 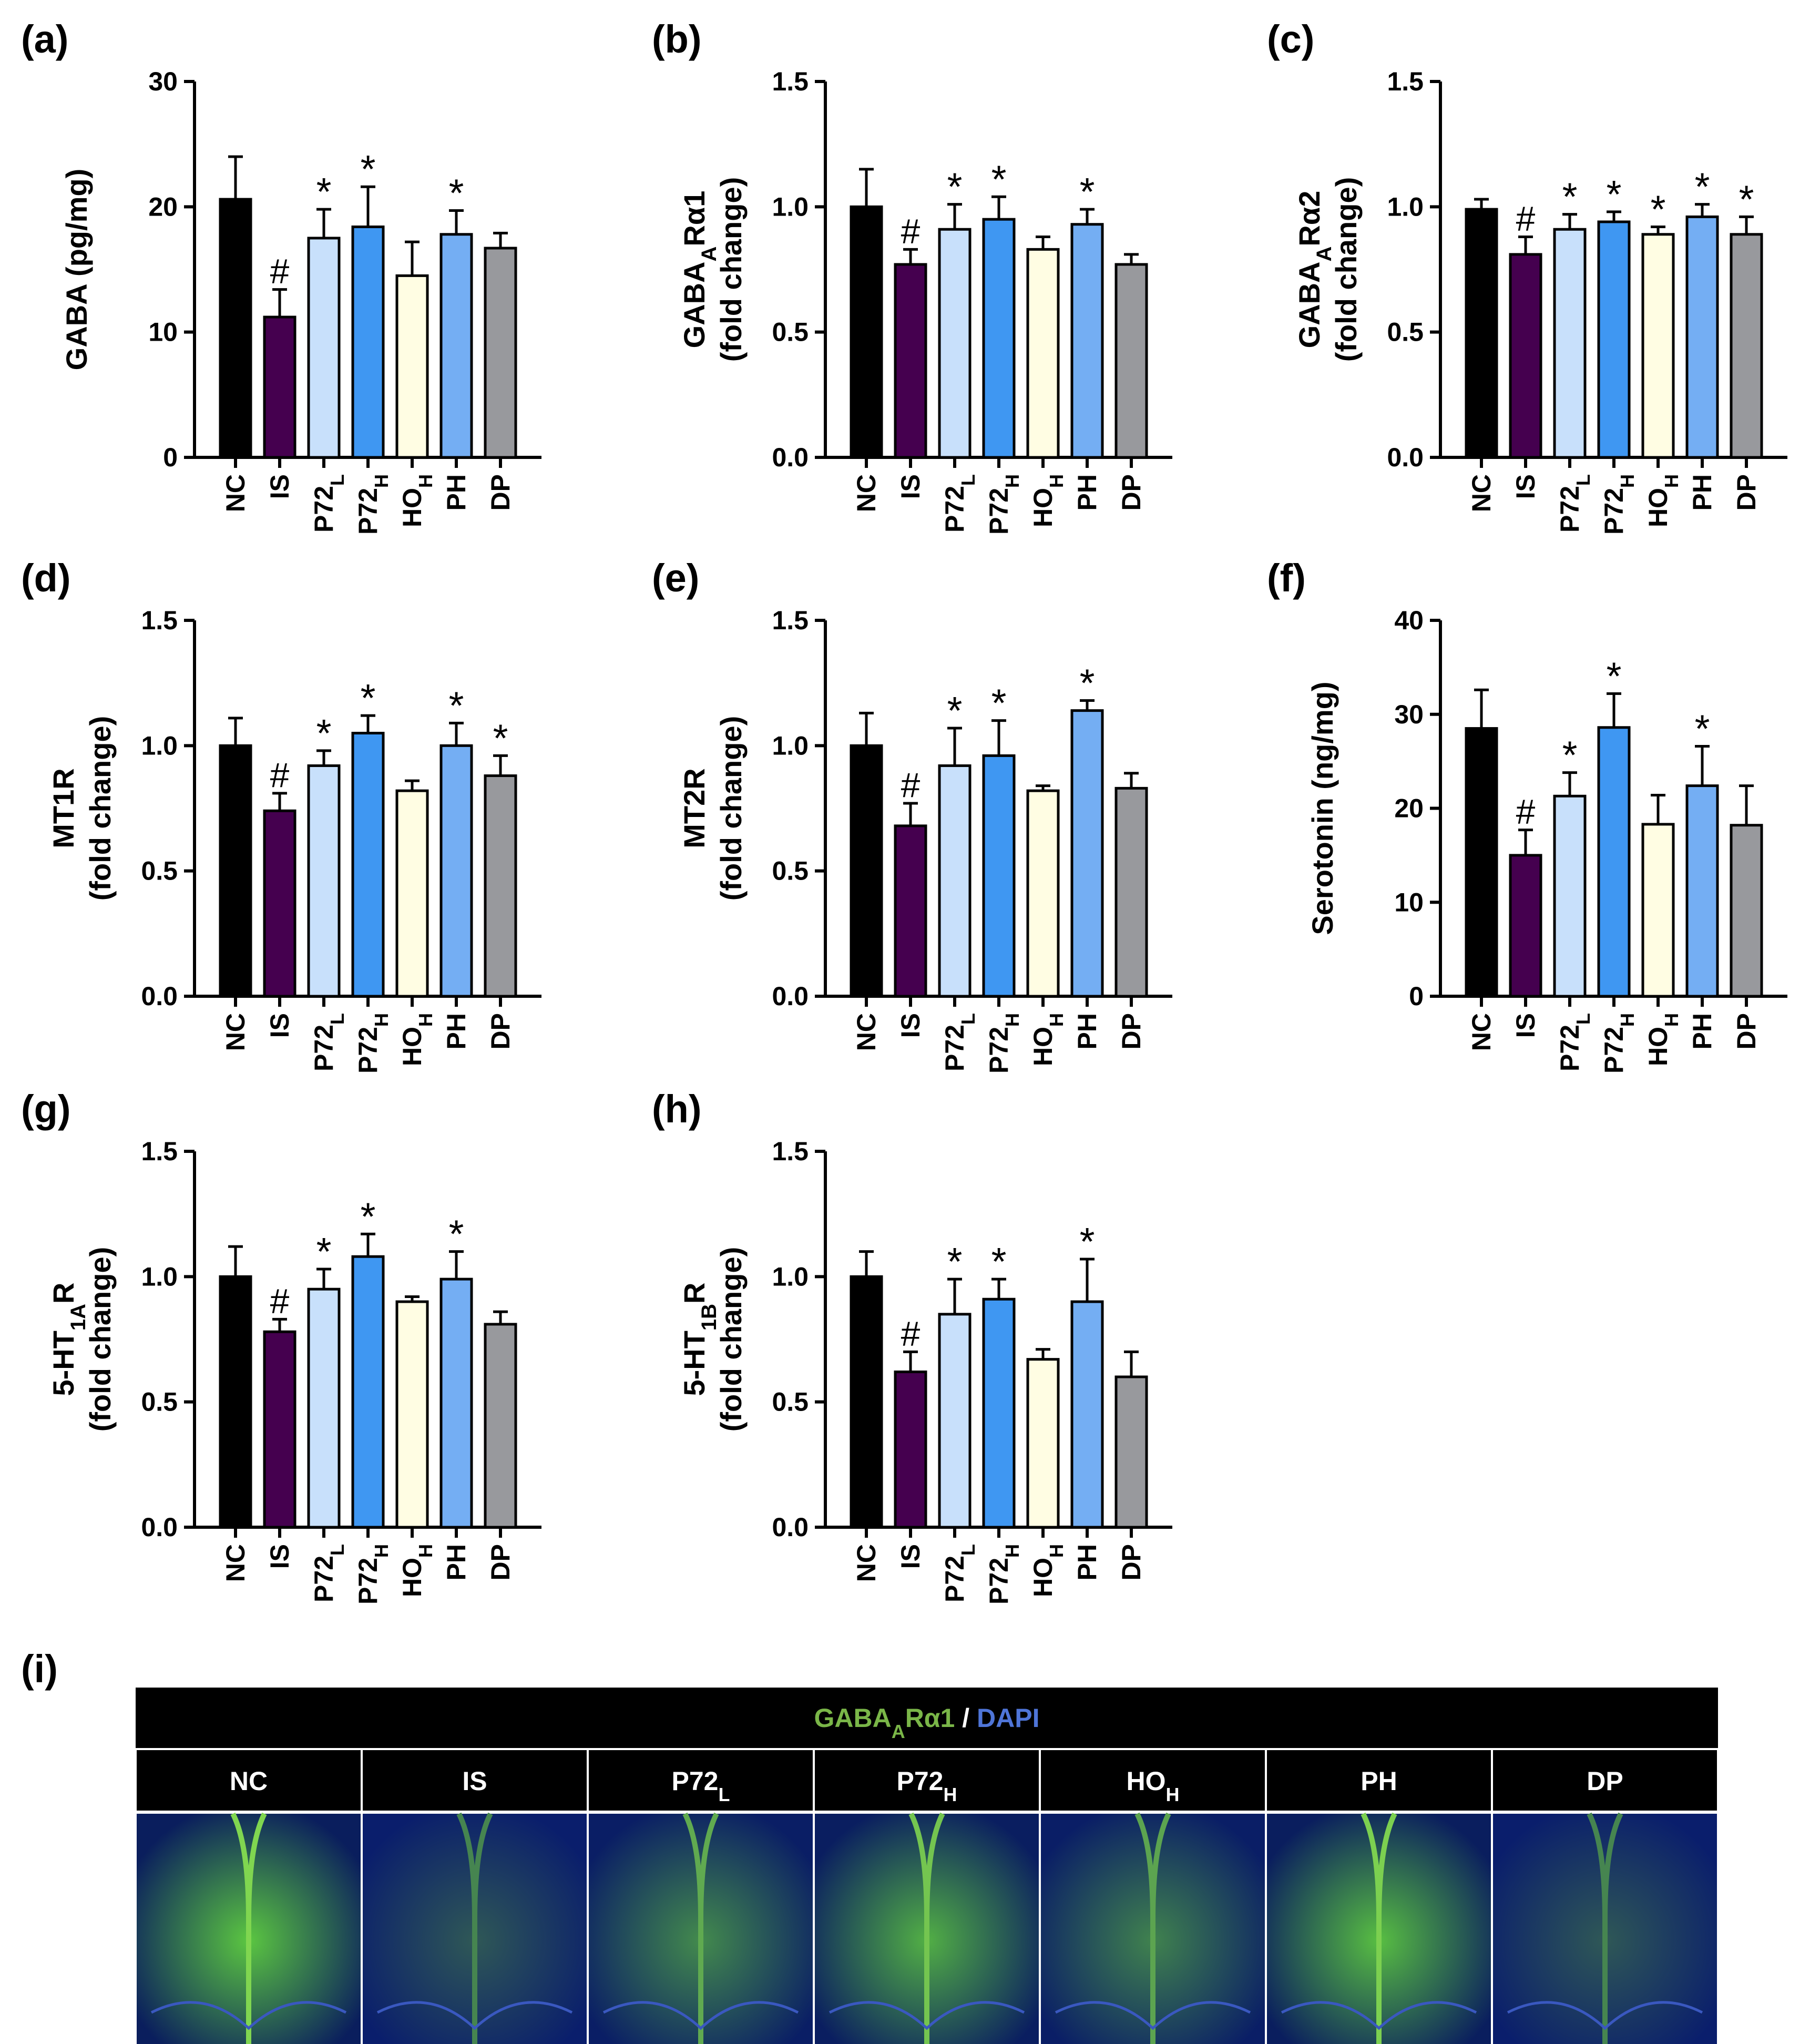 I want to click on group-header-NC, so click(x=249, y=1780).